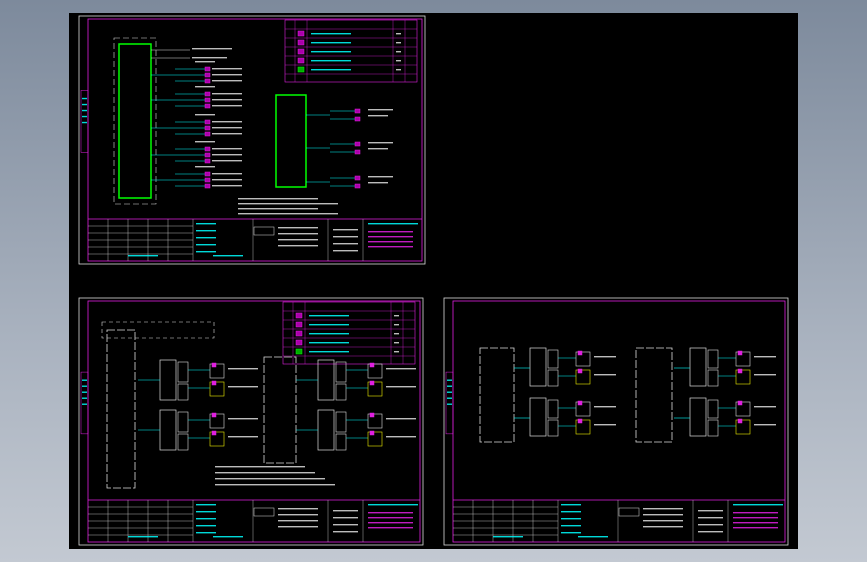 Image resolution: width=867 pixels, height=562 pixels. What do you see at coordinates (84, 403) in the screenshot?
I see `left-strip` at bounding box center [84, 403].